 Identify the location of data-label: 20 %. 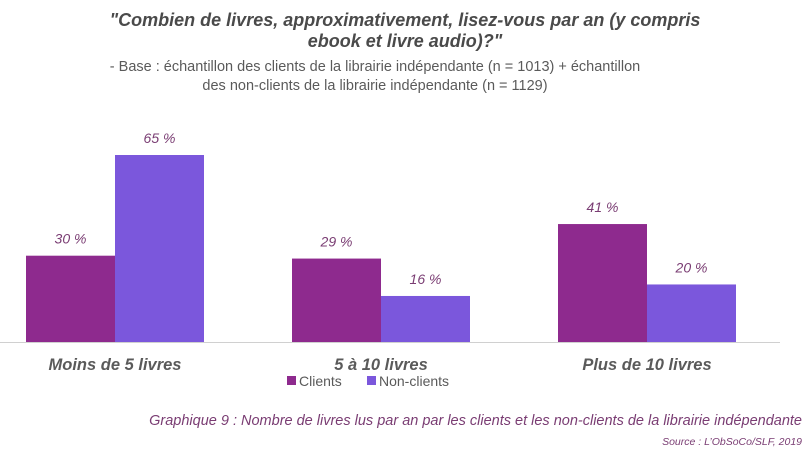
(691, 267).